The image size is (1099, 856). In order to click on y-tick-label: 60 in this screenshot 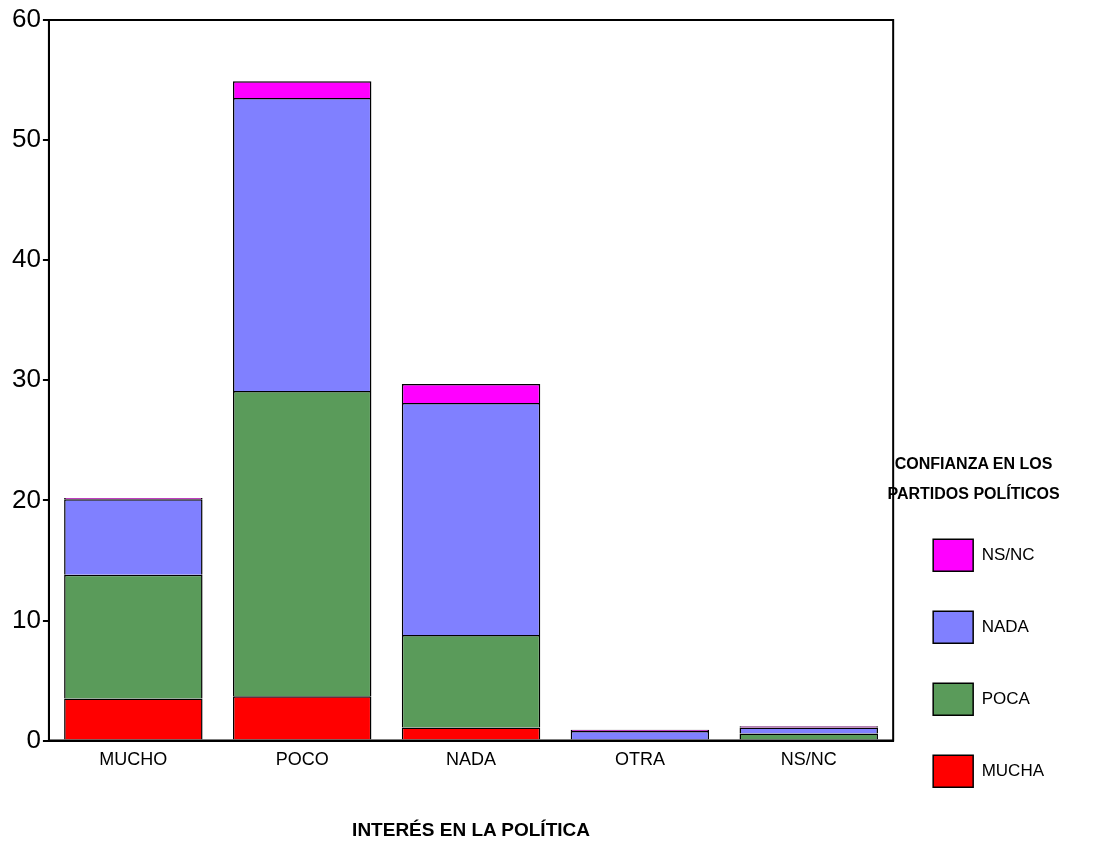, I will do `click(26, 18)`.